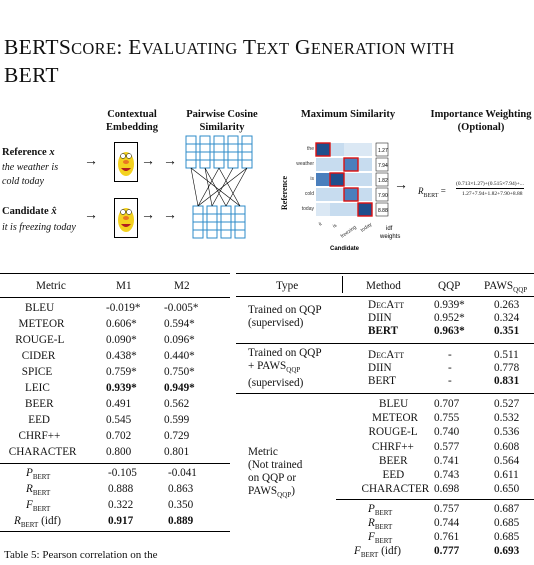 The image size is (534, 565). I want to click on table-cell-m1: 0.438*, so click(121, 356).